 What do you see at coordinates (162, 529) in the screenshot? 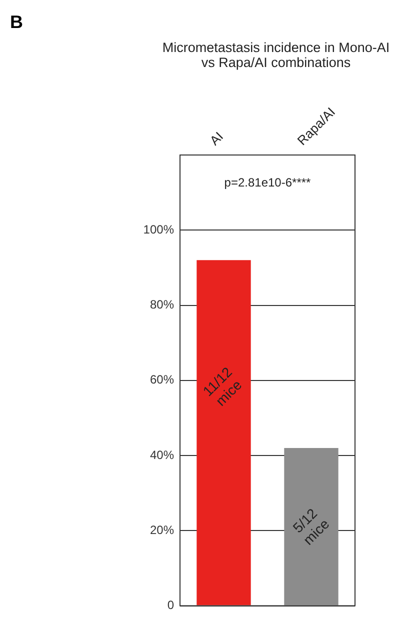
I see `y-tick-label: 20%` at bounding box center [162, 529].